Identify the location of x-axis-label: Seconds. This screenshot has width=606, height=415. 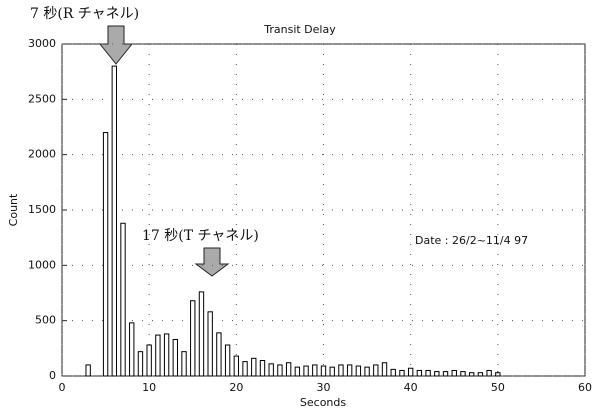
(323, 402).